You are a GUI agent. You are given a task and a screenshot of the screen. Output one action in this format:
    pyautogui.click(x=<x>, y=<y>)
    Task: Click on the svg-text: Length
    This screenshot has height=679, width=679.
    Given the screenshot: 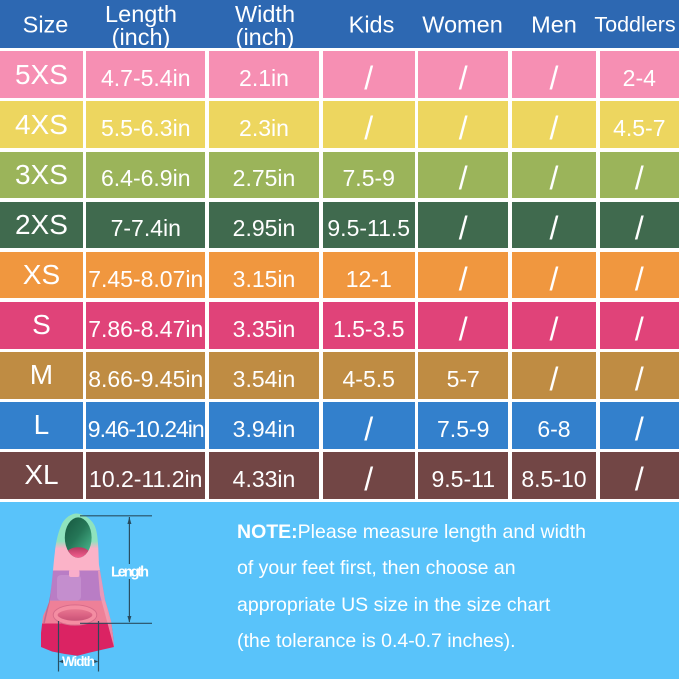 What is the action you would take?
    pyautogui.click(x=130, y=573)
    